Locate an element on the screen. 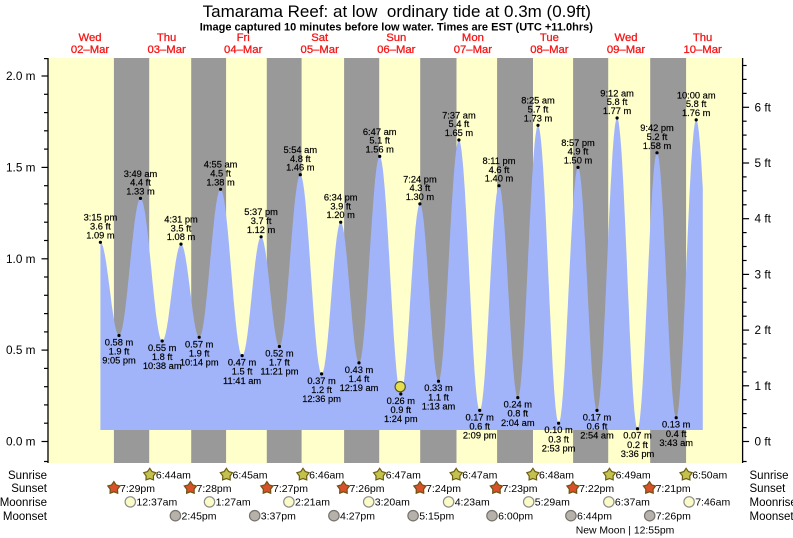 This screenshot has height=538, width=793. svg-text: Sun is located at coordinates (396, 38).